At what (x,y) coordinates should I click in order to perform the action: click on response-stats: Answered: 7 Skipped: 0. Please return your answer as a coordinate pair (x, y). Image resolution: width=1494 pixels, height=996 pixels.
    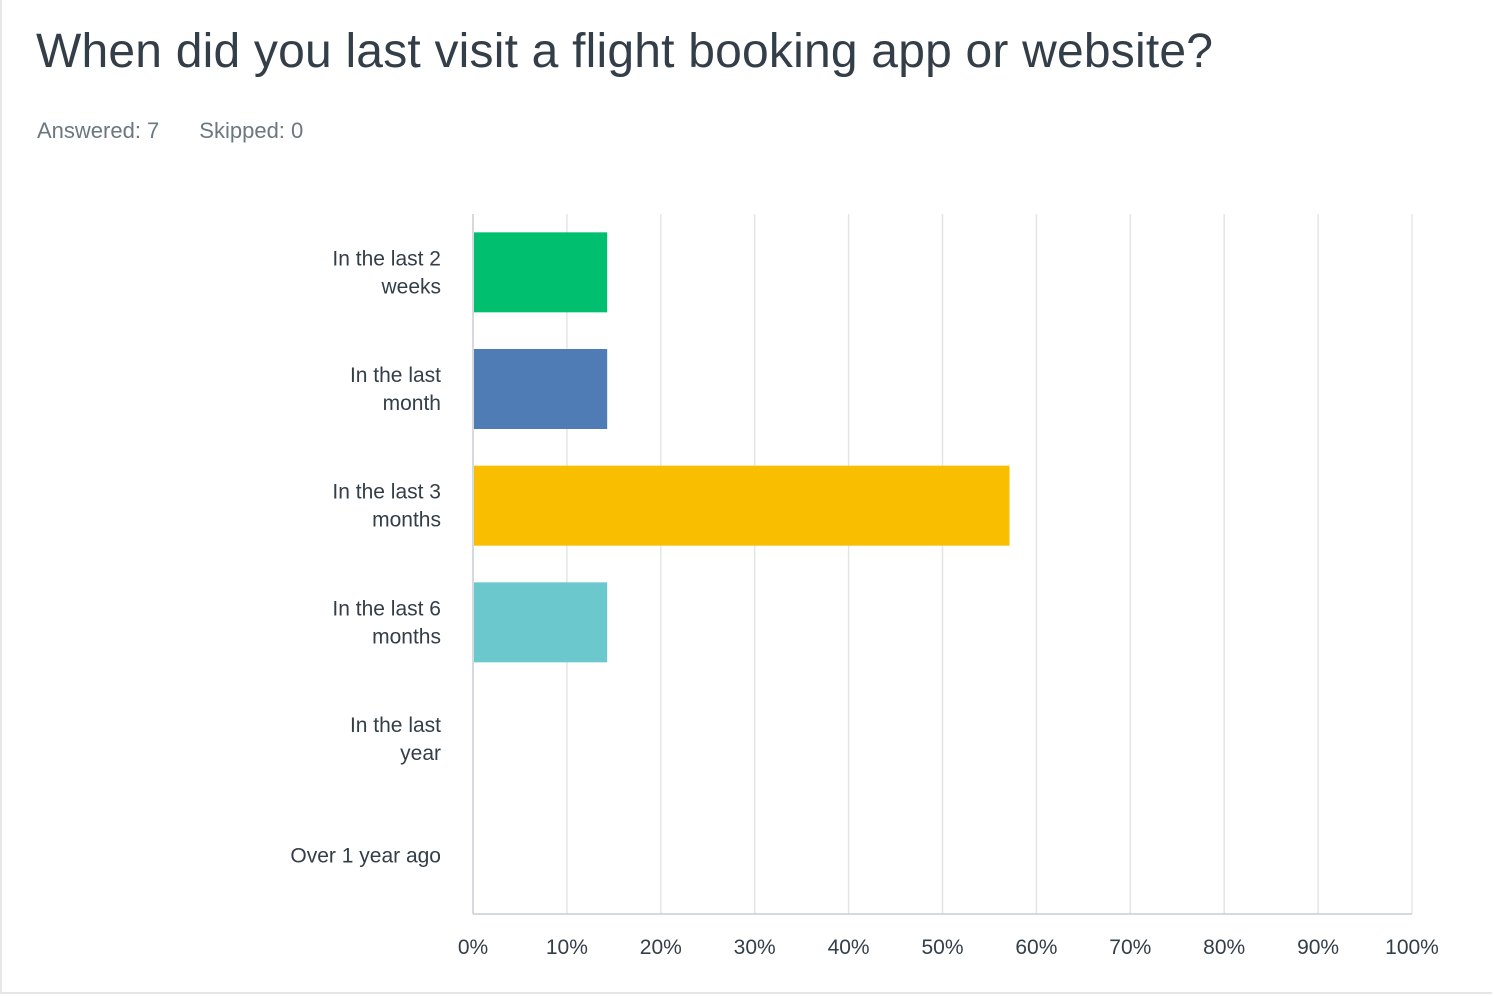
    Looking at the image, I should click on (170, 131).